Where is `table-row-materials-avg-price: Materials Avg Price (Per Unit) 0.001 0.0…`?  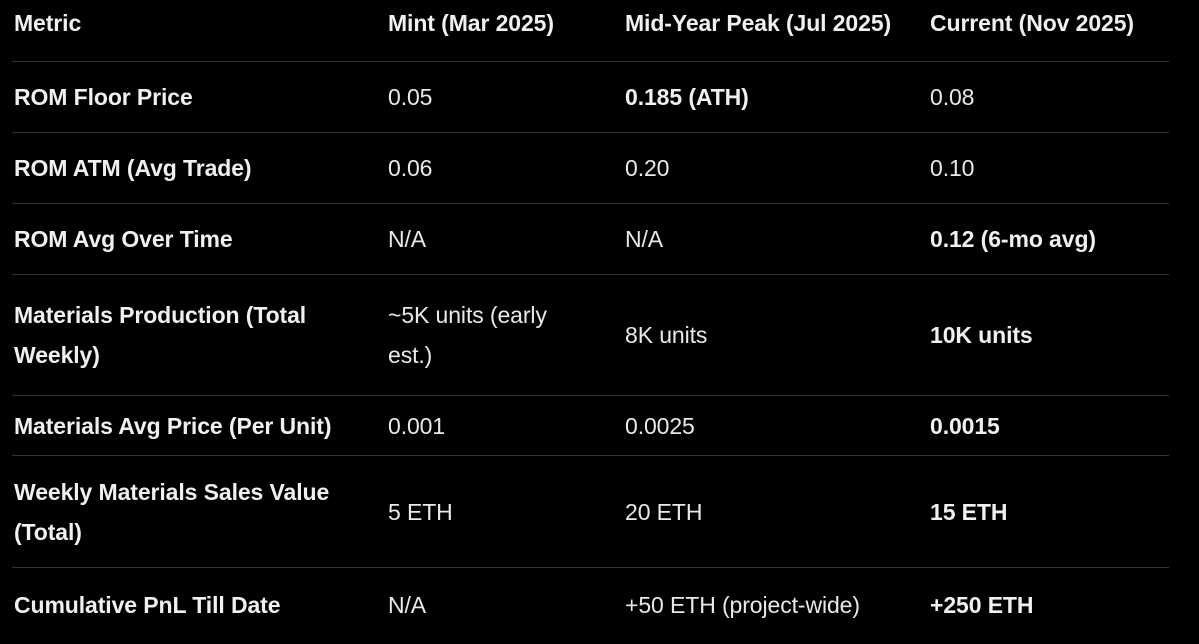 table-row-materials-avg-price: Materials Avg Price (Per Unit) 0.001 0.0… is located at coordinates (590, 425).